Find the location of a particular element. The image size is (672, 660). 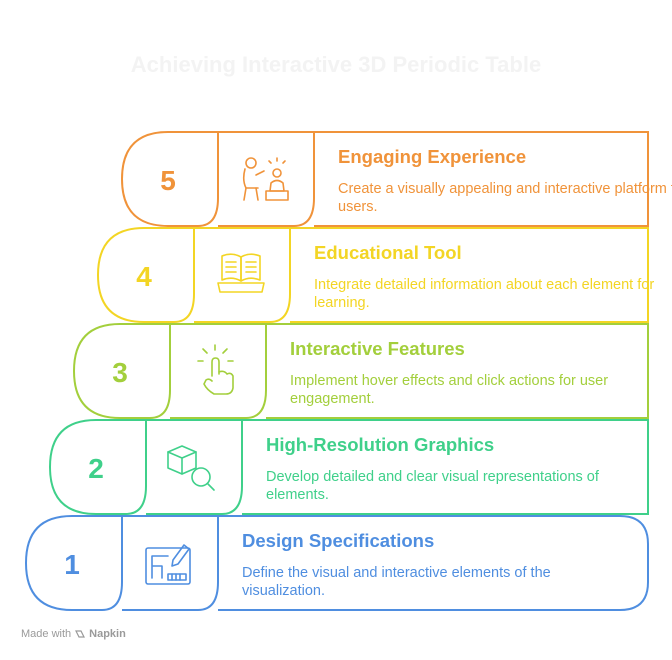

napkin-logo-icon is located at coordinates (80, 634).